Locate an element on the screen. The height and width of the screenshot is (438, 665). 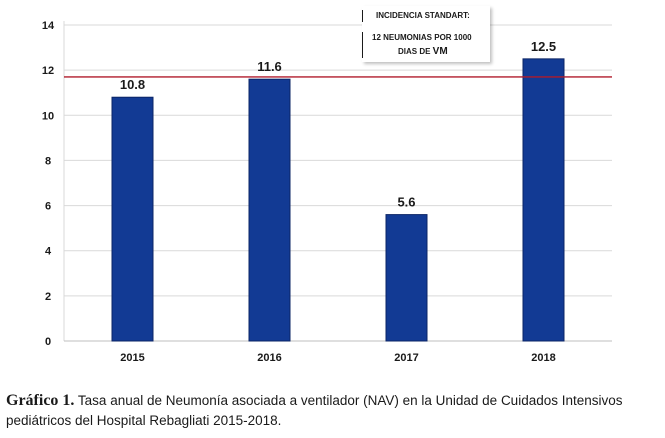
y-tick-label: 0 is located at coordinates (48, 342).